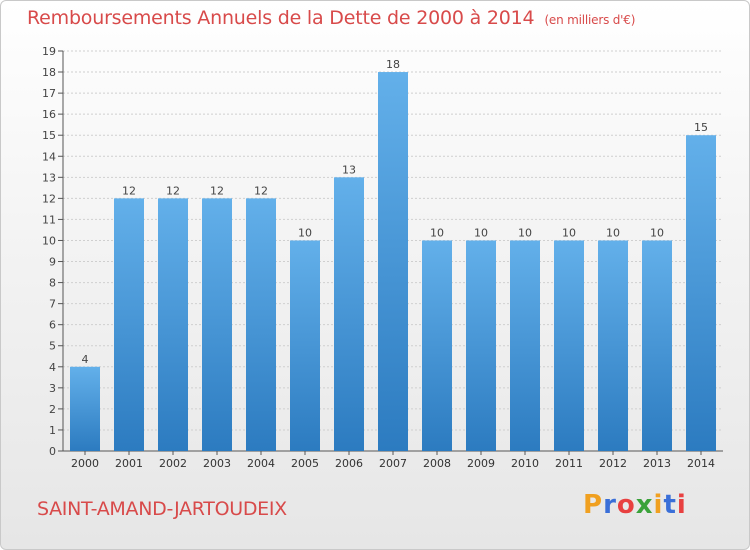 The image size is (750, 550). Describe the element at coordinates (52, 388) in the screenshot. I see `y-tick-label: 3` at that location.